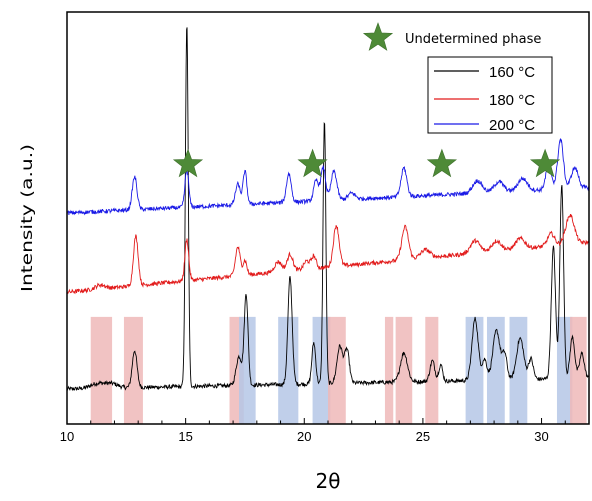 This screenshot has height=501, width=592. Describe the element at coordinates (512, 72) in the screenshot. I see `legend-label-160: 160 °C` at that location.